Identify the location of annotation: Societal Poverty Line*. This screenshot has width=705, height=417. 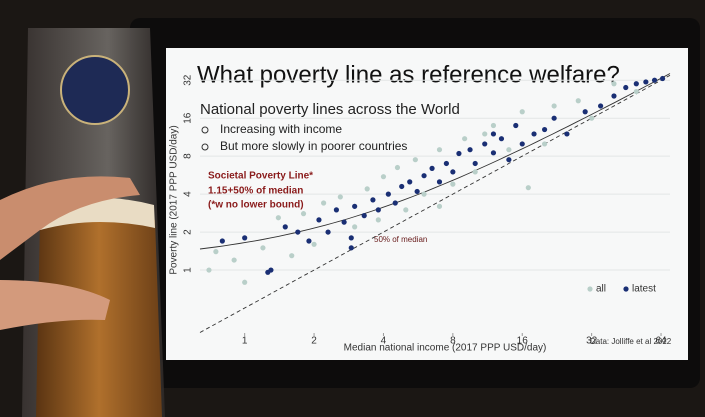
(260, 176).